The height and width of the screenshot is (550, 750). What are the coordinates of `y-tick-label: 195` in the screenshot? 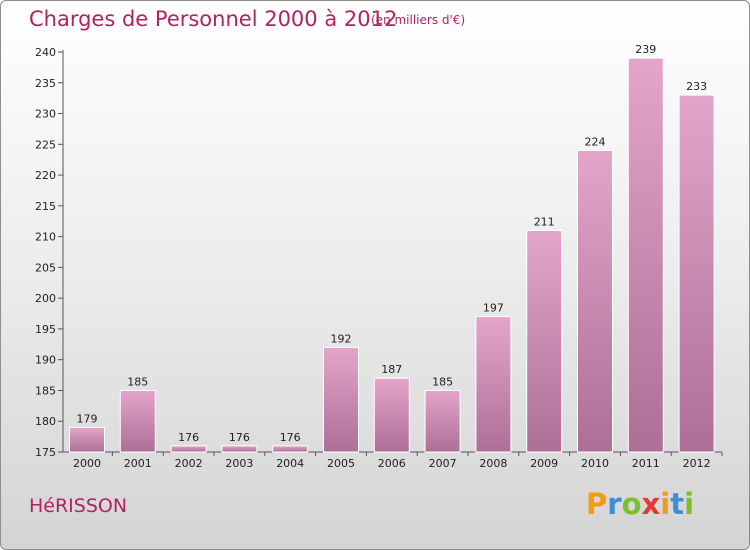 It's located at (45, 329).